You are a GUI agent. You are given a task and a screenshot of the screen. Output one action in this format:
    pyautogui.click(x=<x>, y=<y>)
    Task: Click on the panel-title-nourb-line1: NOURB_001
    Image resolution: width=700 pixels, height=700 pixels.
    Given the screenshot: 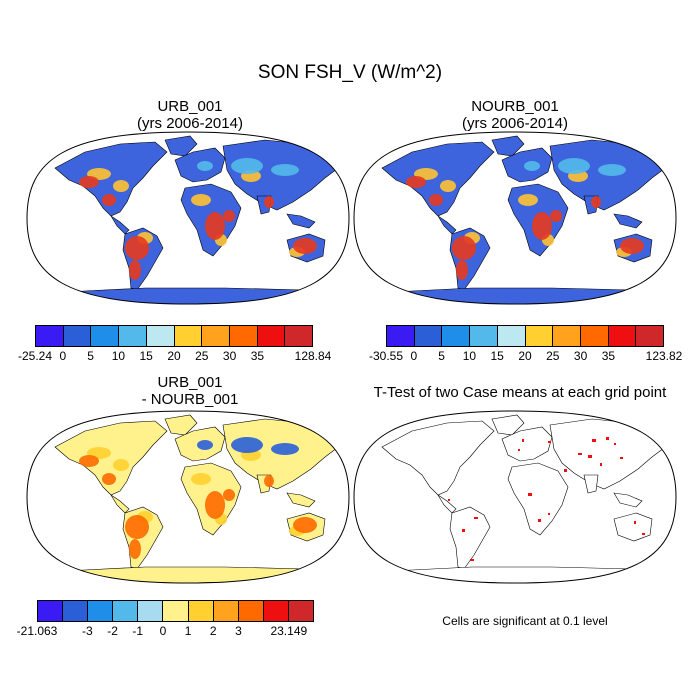 What is the action you would take?
    pyautogui.click(x=515, y=106)
    